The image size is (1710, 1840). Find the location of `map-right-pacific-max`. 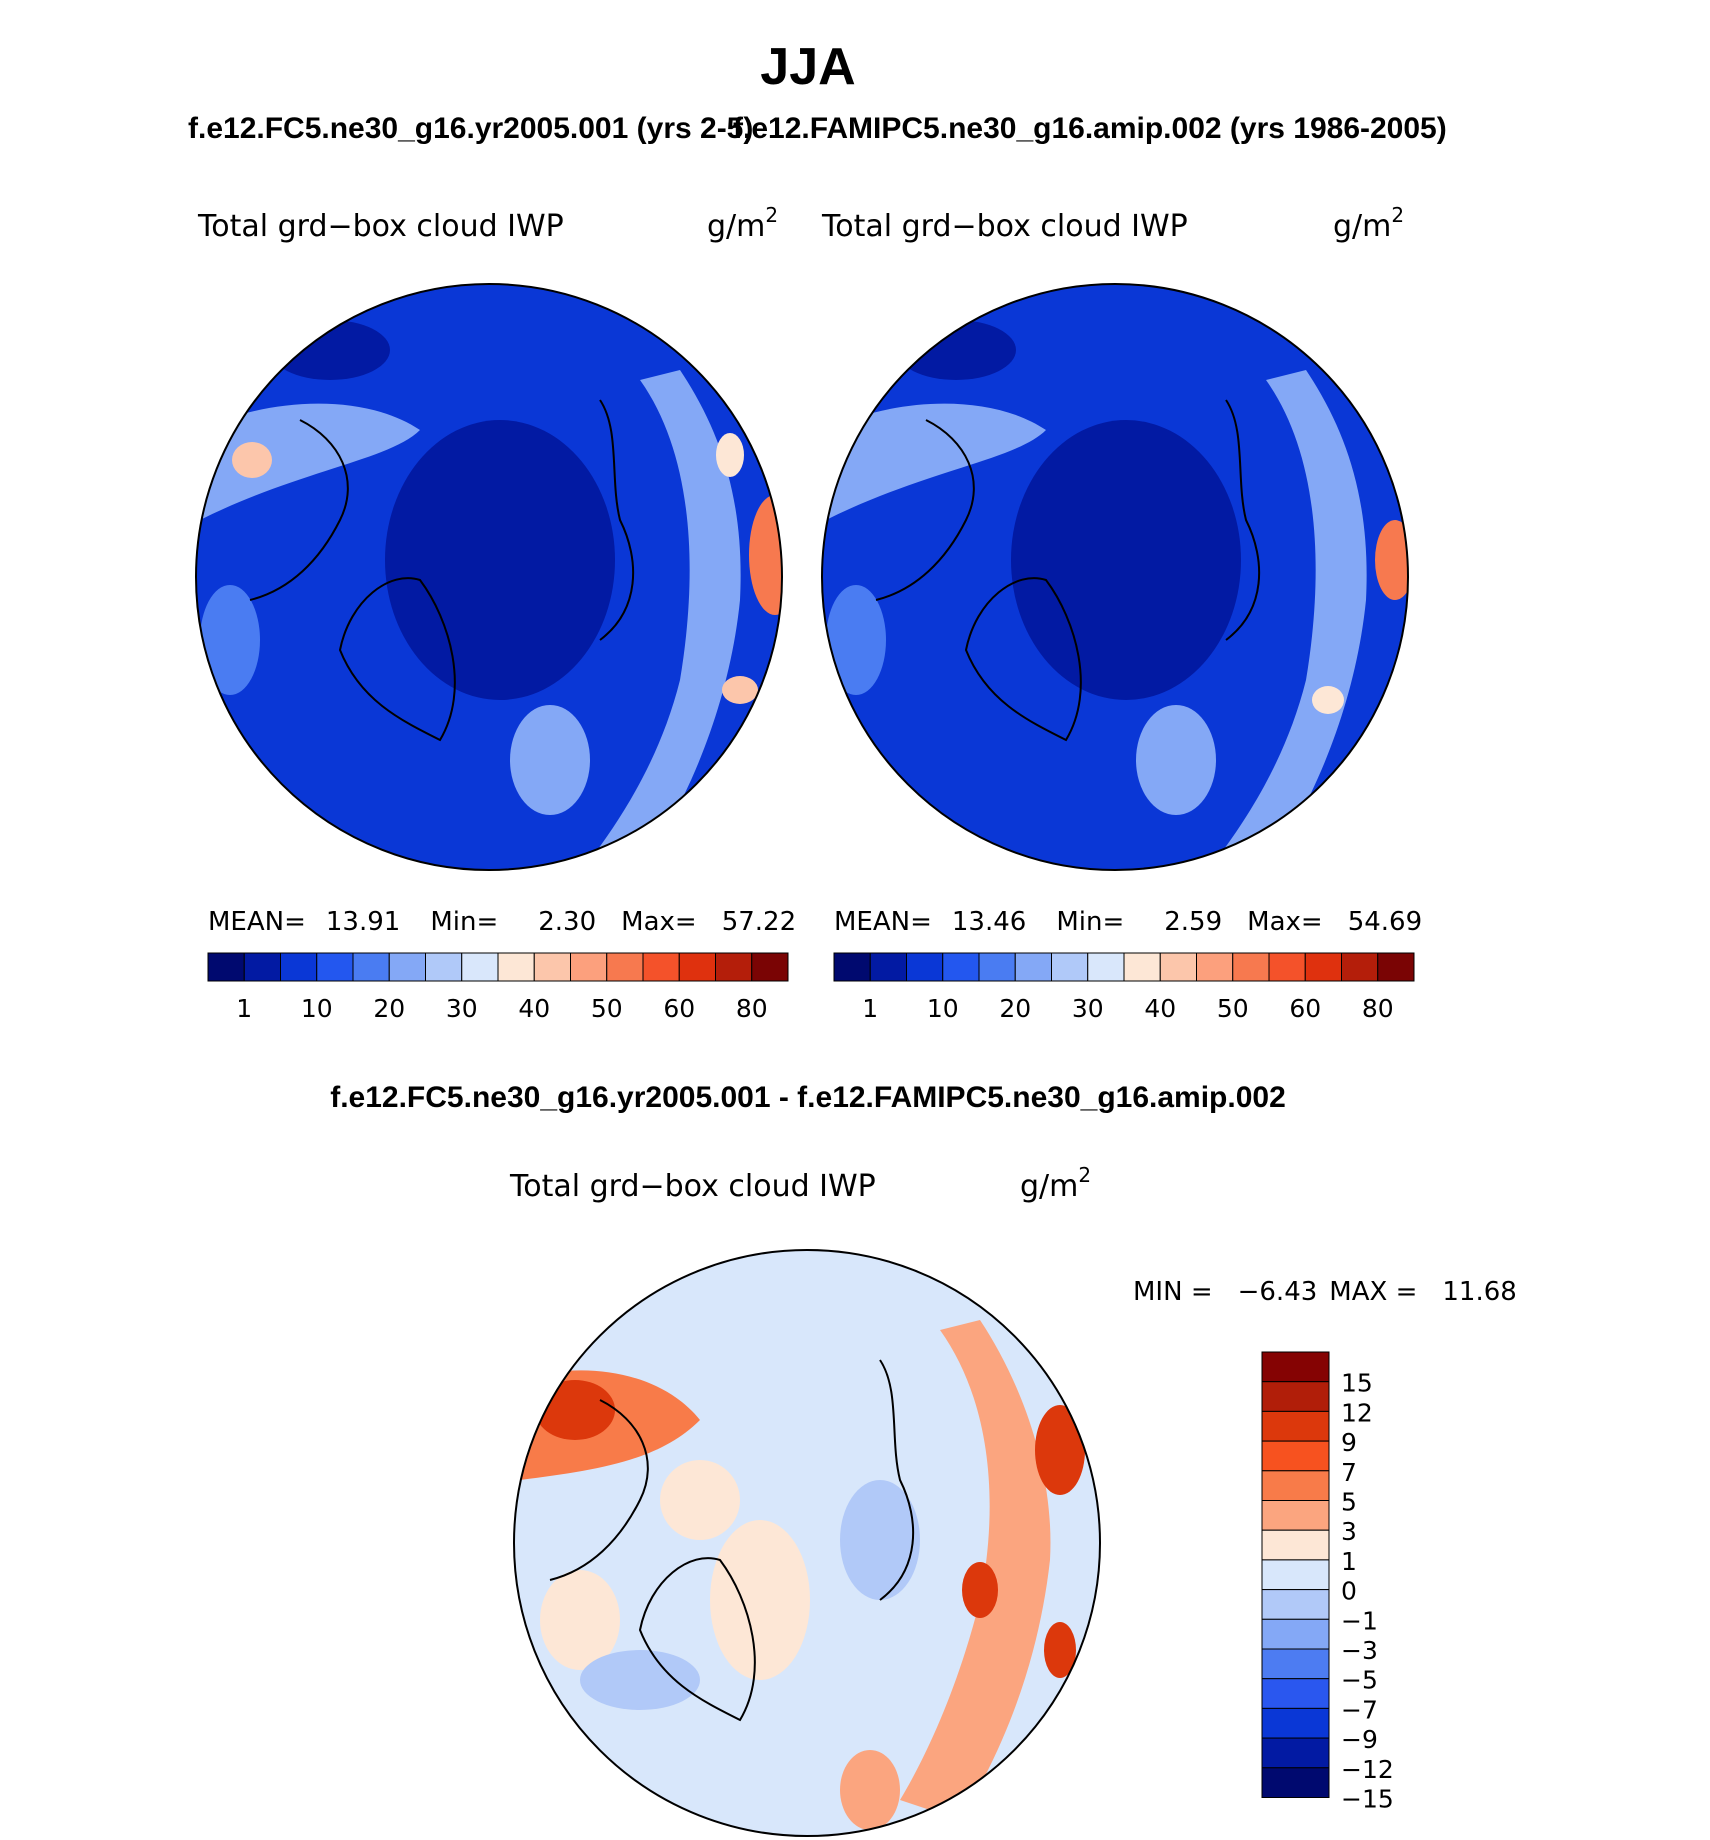

map-right-pacific-max is located at coordinates (1391, 560).